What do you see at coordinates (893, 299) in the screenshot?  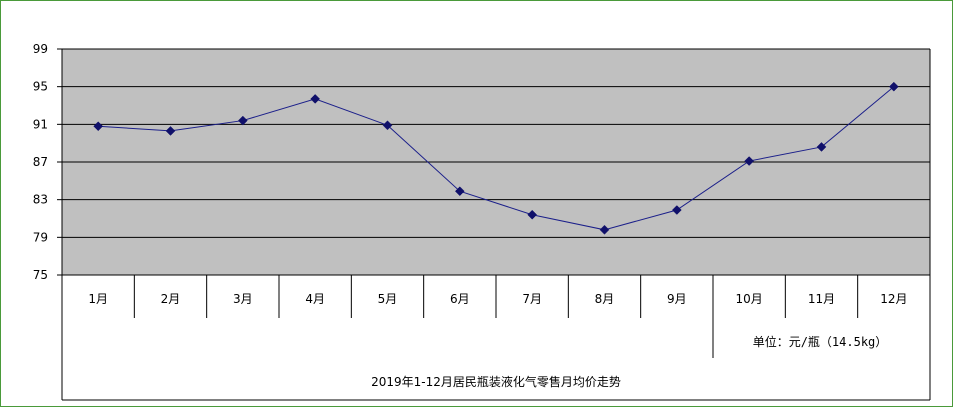 I see `x-tick-label: 12月` at bounding box center [893, 299].